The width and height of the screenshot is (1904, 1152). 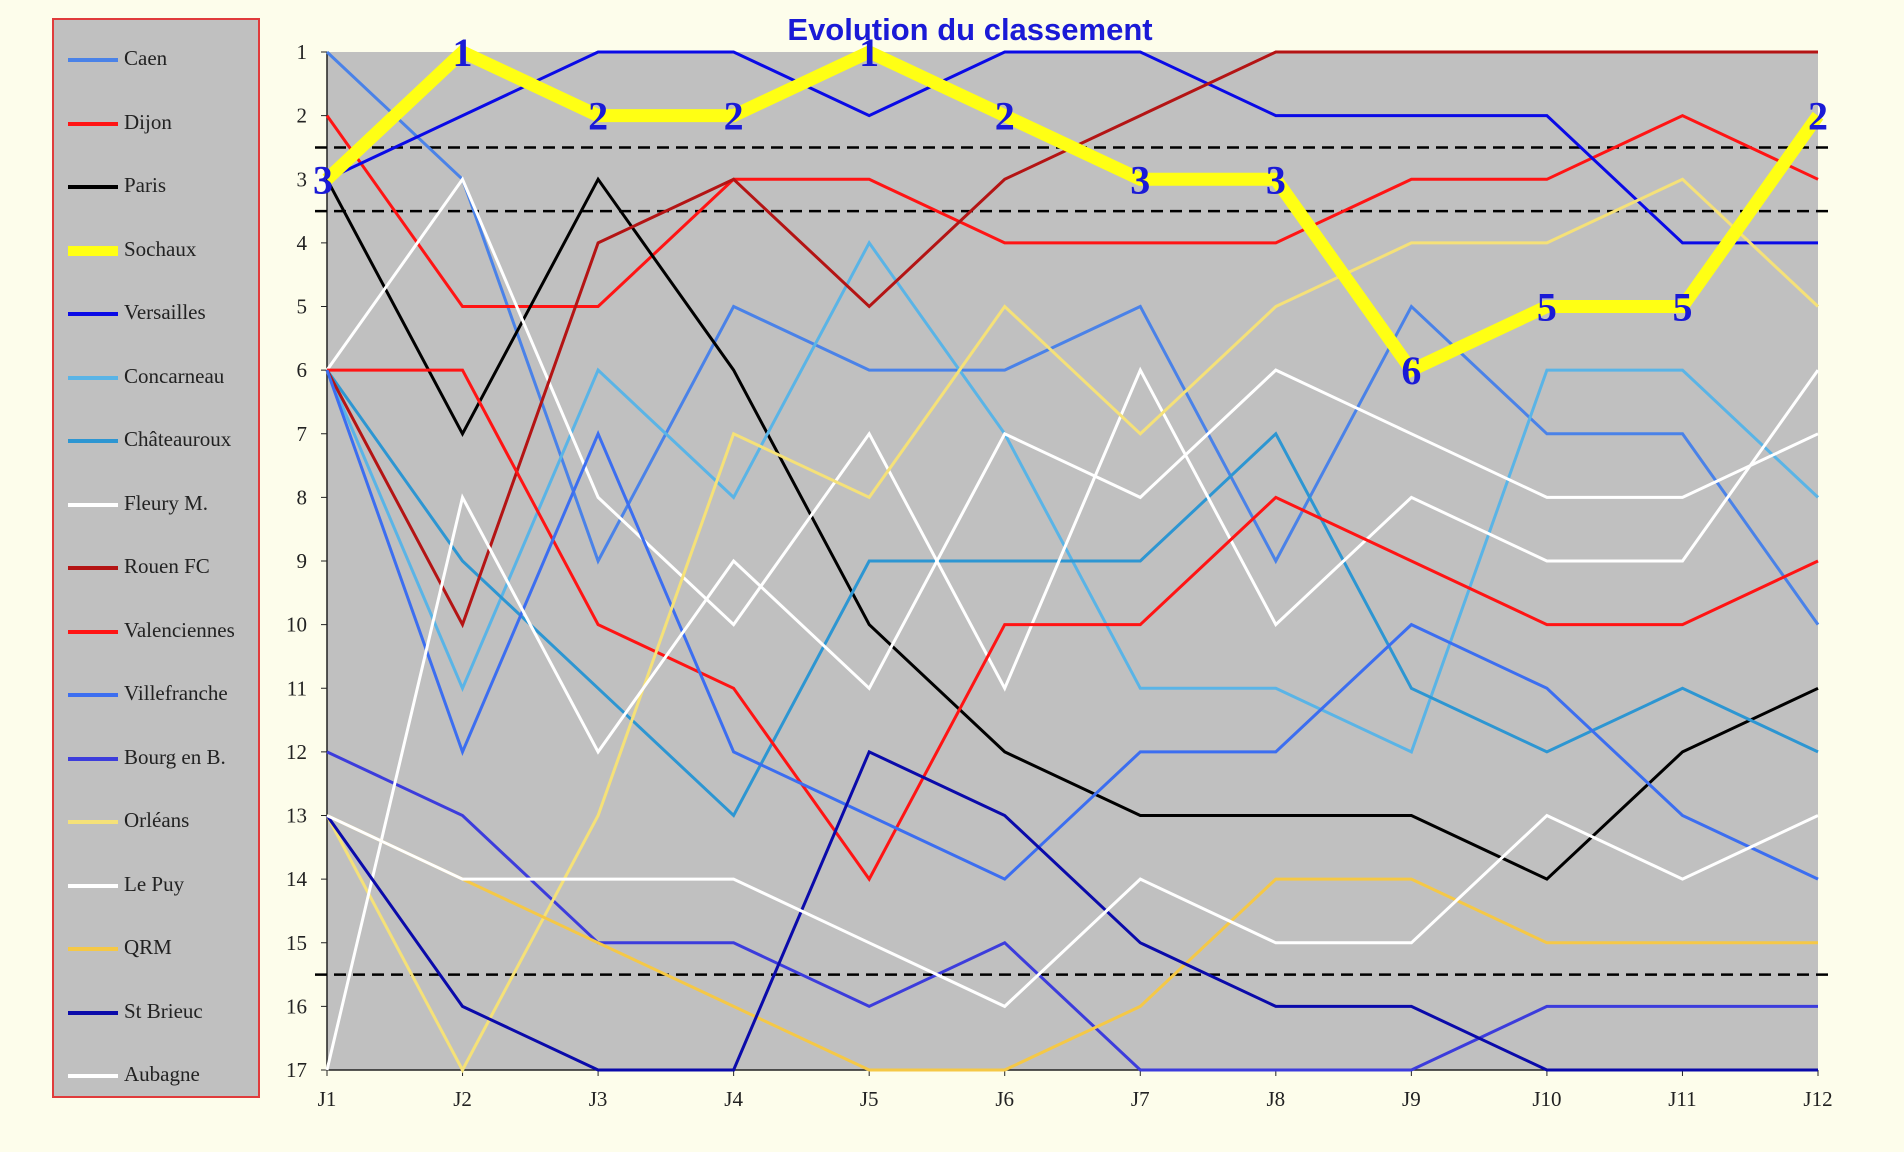 What do you see at coordinates (327, 1099) in the screenshot?
I see `x-tick-label: J1` at bounding box center [327, 1099].